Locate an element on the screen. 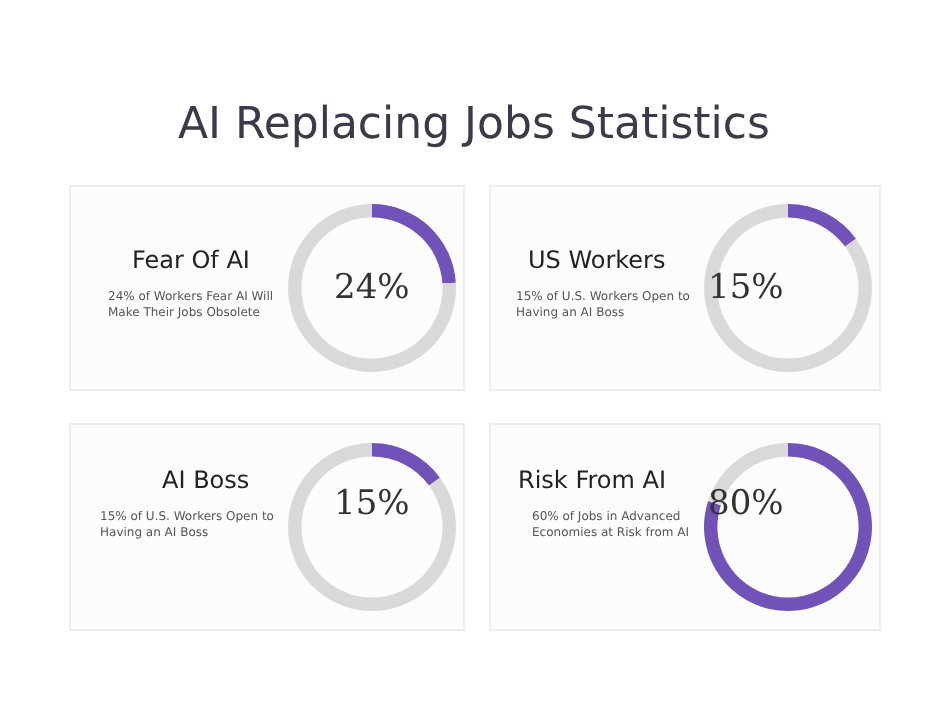 Image resolution: width=948 pixels, height=710 pixels. text: Risk From AI is located at coordinates (592, 480).